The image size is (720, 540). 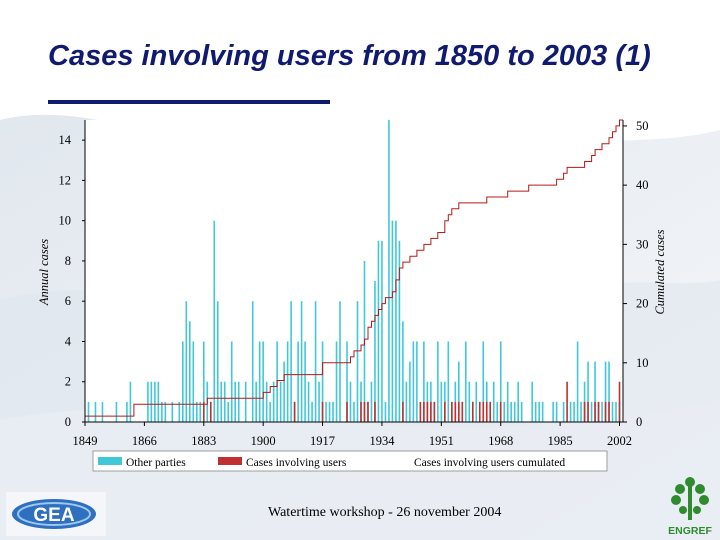 I want to click on y-right-tick-label-5: 50, so click(x=642, y=126).